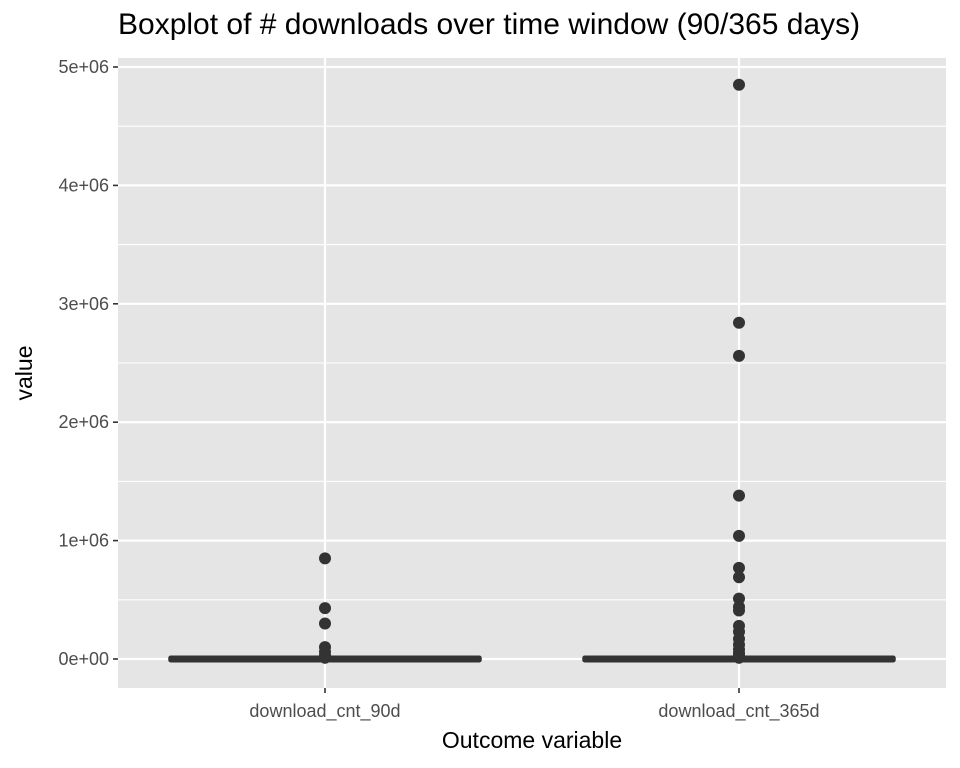  What do you see at coordinates (83, 304) in the screenshot?
I see `y-tick-label: 3e+06` at bounding box center [83, 304].